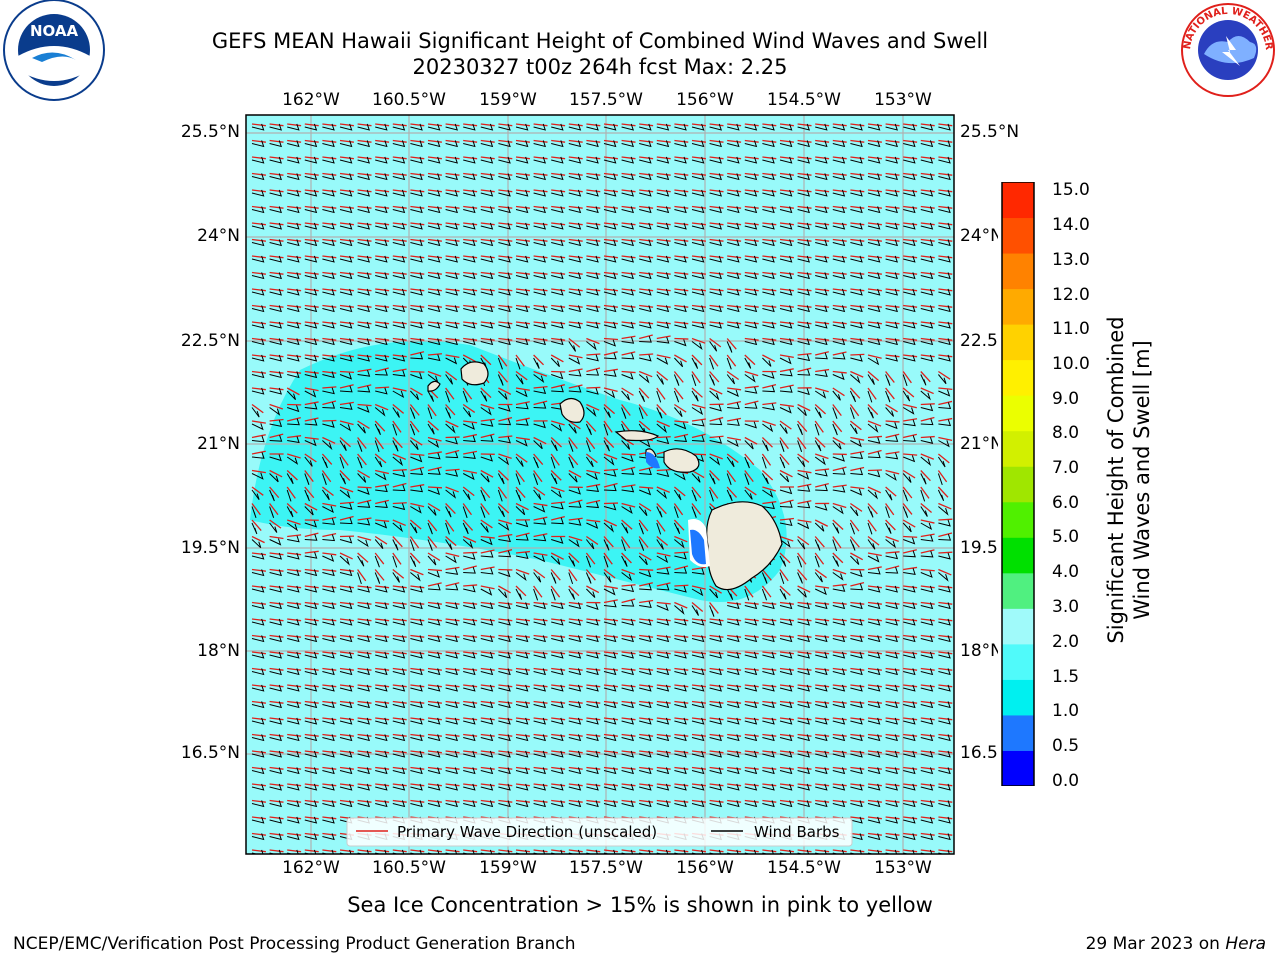  Describe the element at coordinates (705, 868) in the screenshot. I see `lon-tick: 156°W` at that location.